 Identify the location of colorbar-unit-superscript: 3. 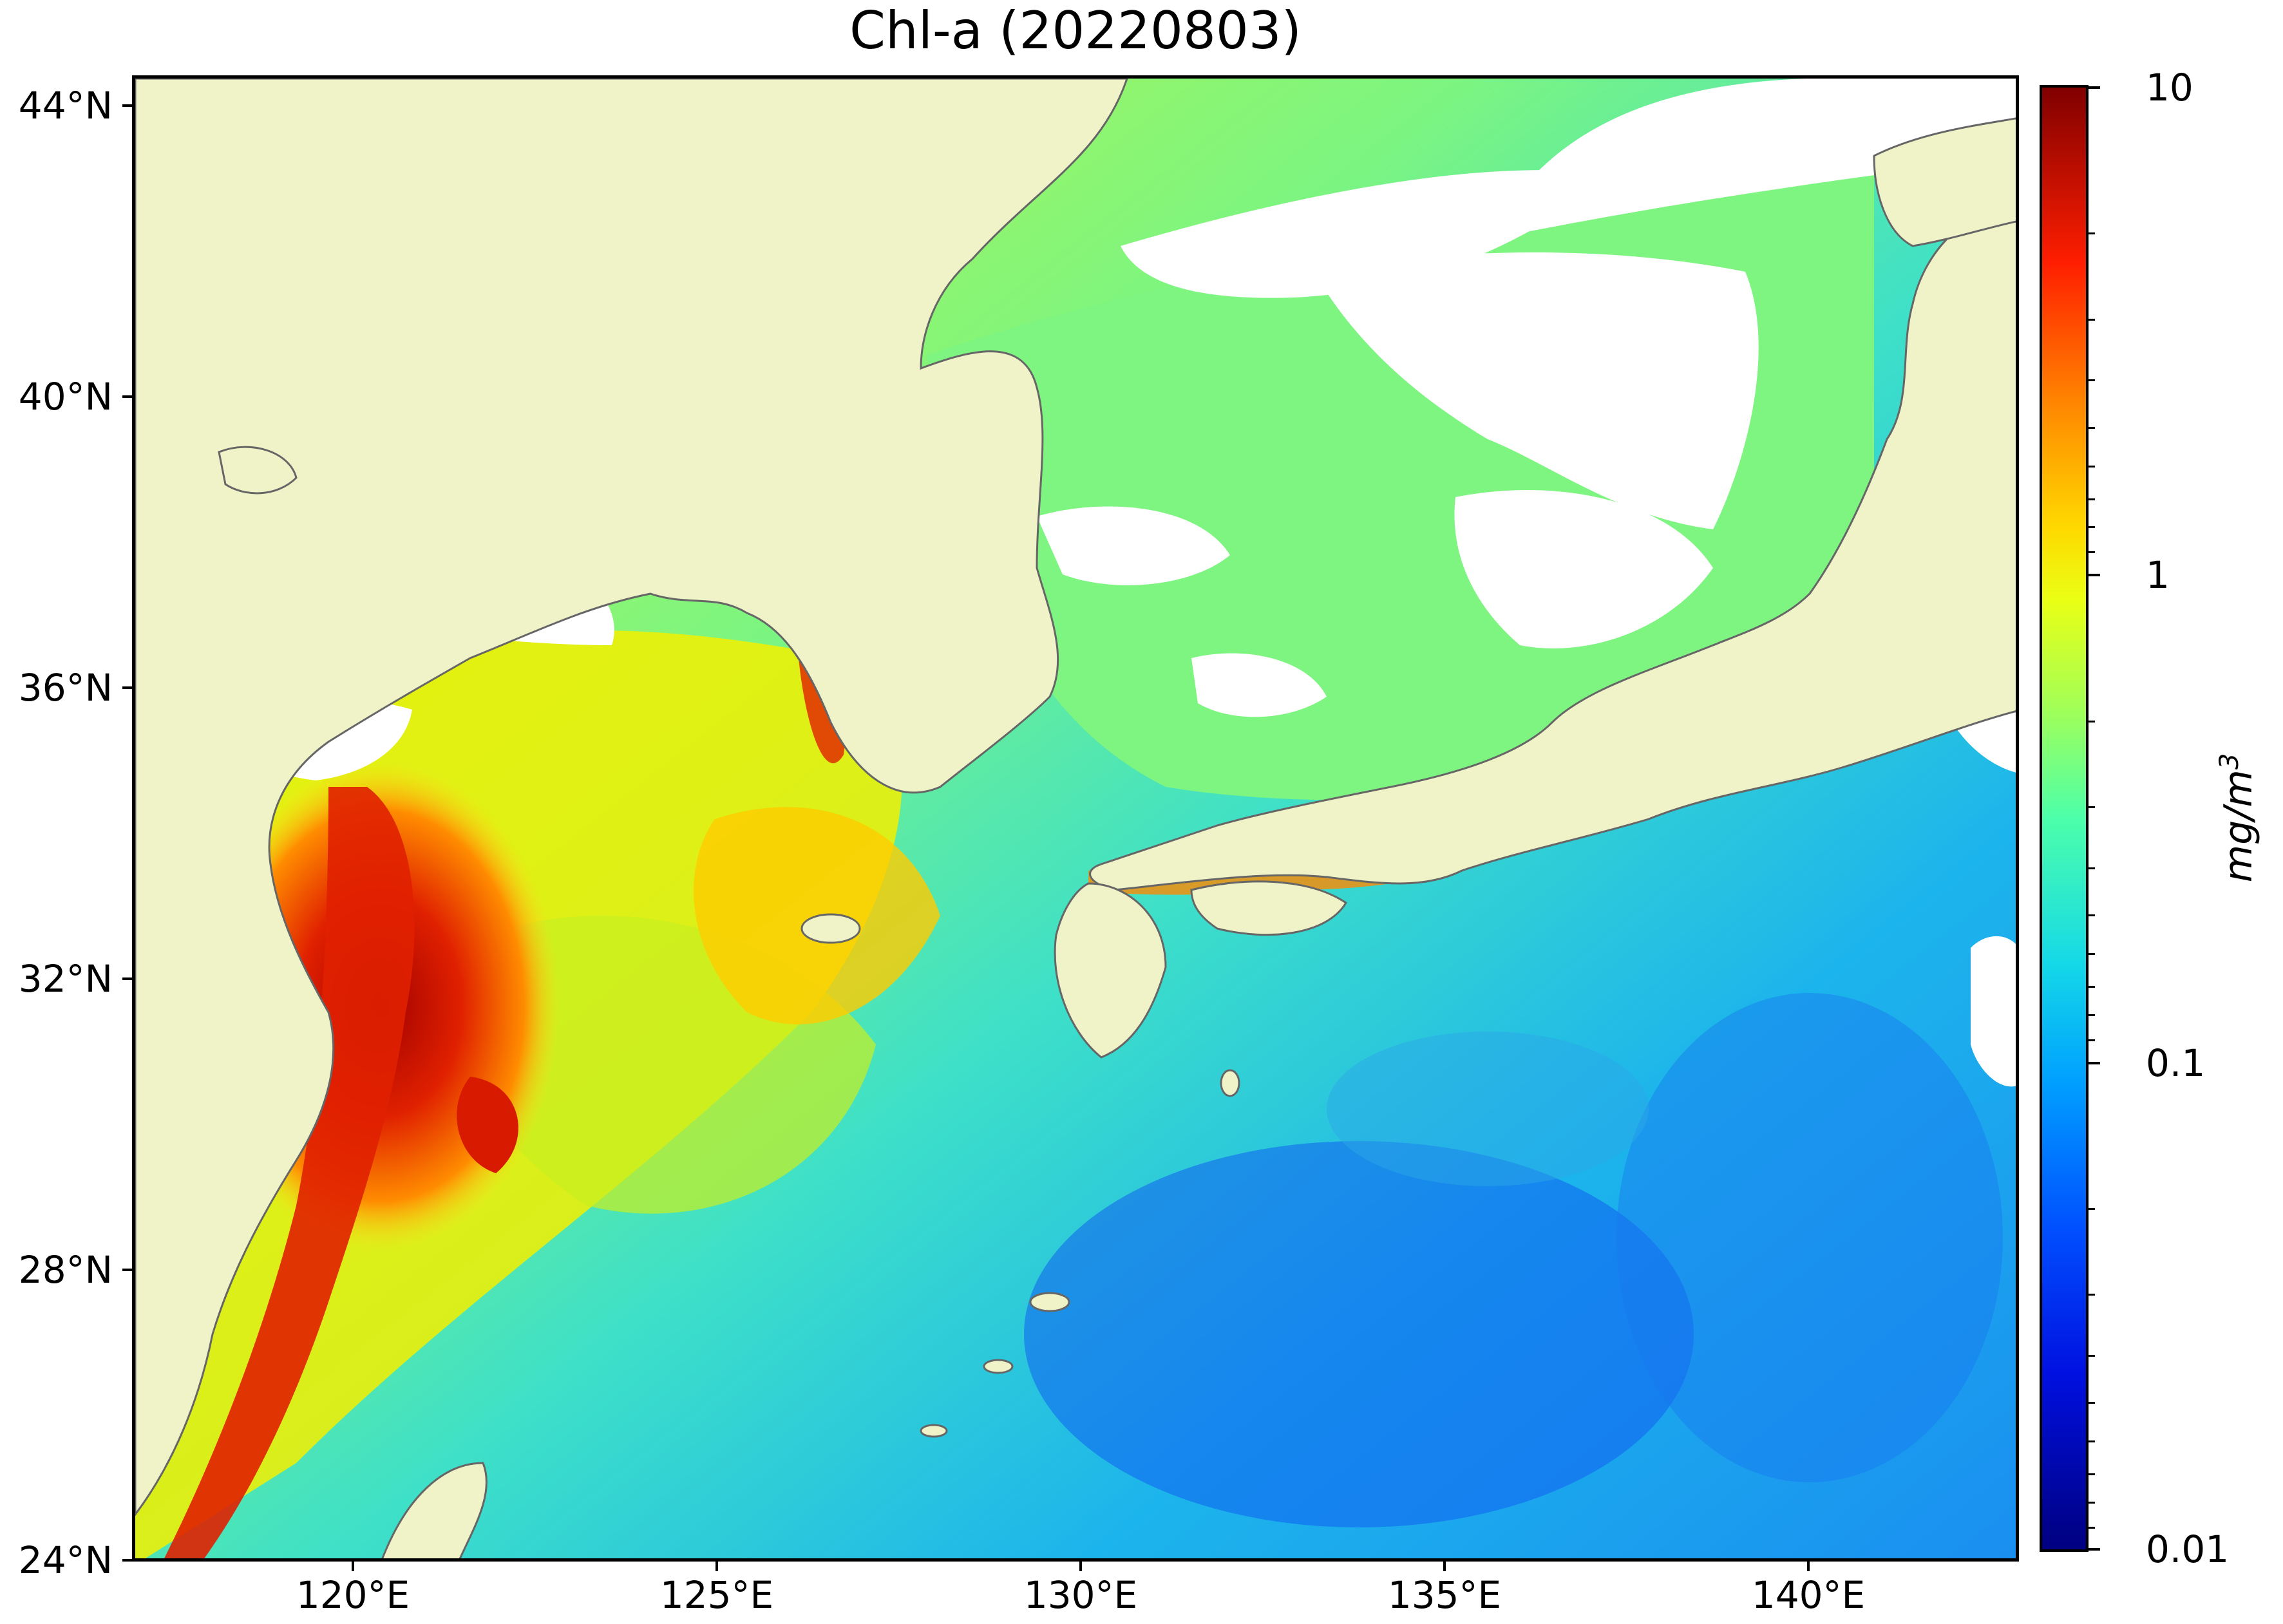
(2229, 761).